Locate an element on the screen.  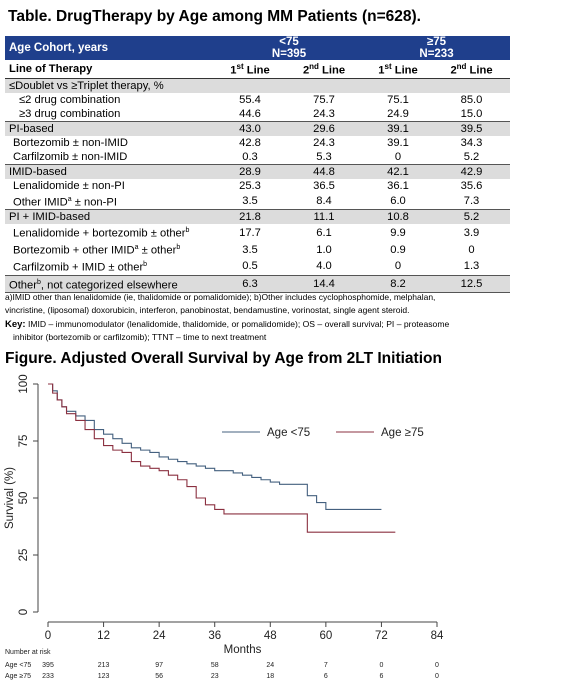
row-label: PI + IMID-based is located at coordinates (110, 217).